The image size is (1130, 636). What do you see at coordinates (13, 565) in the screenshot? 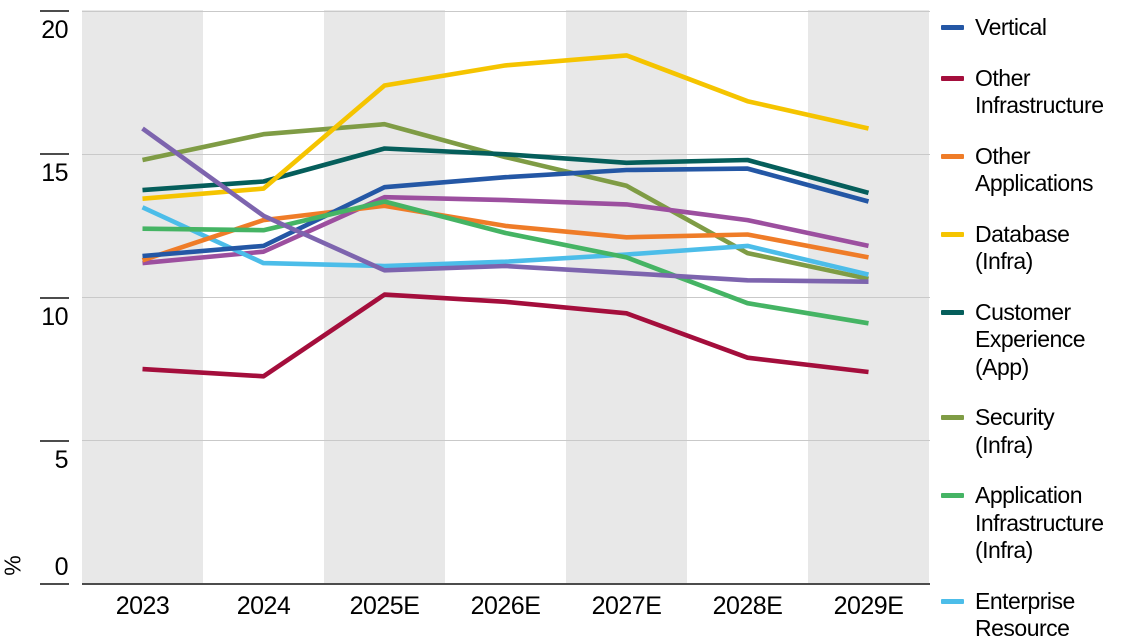
I see `y-axis-unit-label: %` at bounding box center [13, 565].